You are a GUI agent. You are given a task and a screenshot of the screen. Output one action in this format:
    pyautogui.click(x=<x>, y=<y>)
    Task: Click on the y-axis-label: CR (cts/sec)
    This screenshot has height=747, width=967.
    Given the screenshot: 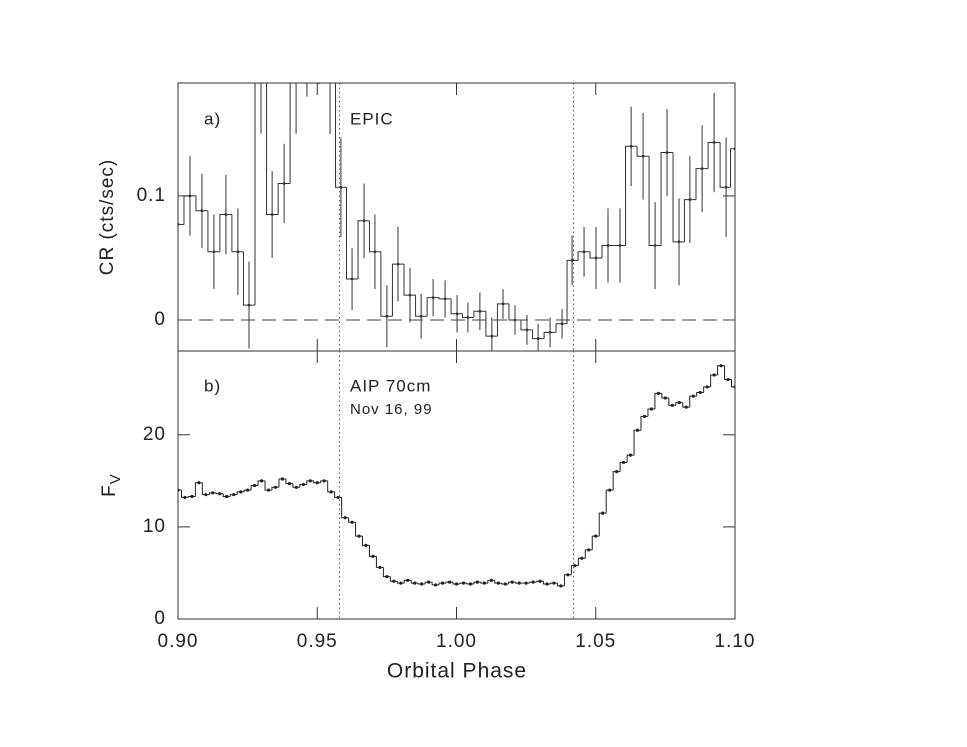 What is the action you would take?
    pyautogui.click(x=107, y=217)
    